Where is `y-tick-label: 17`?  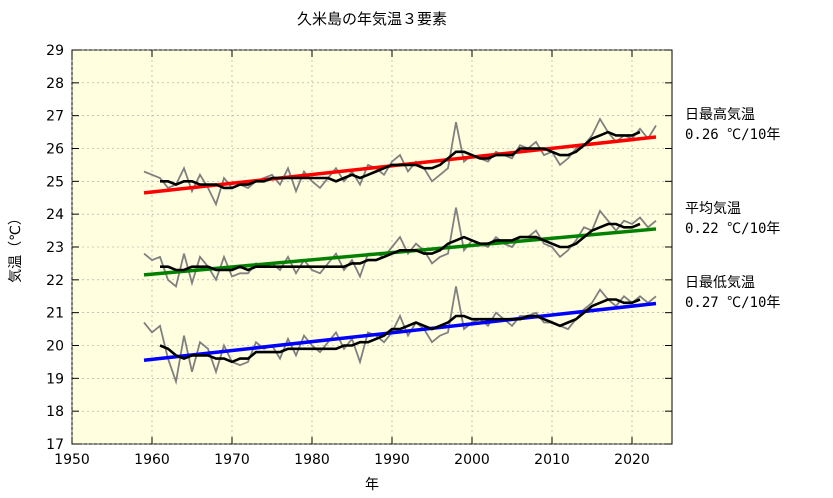 y-tick-label: 17 is located at coordinates (55, 445).